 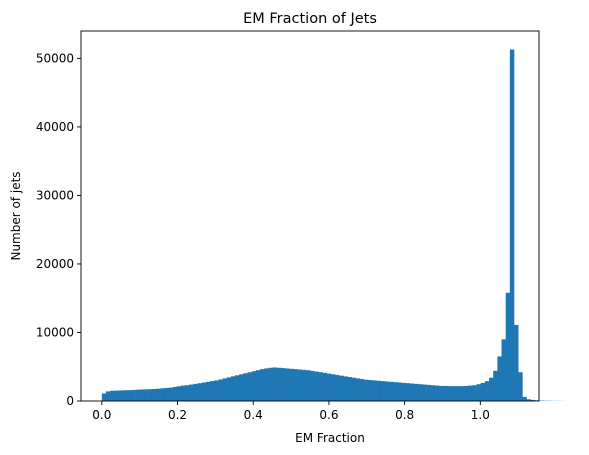 I want to click on x-axis-ticks: 0.0 0.2 0.4 0.6 0.8 1.0, so click(x=291, y=411).